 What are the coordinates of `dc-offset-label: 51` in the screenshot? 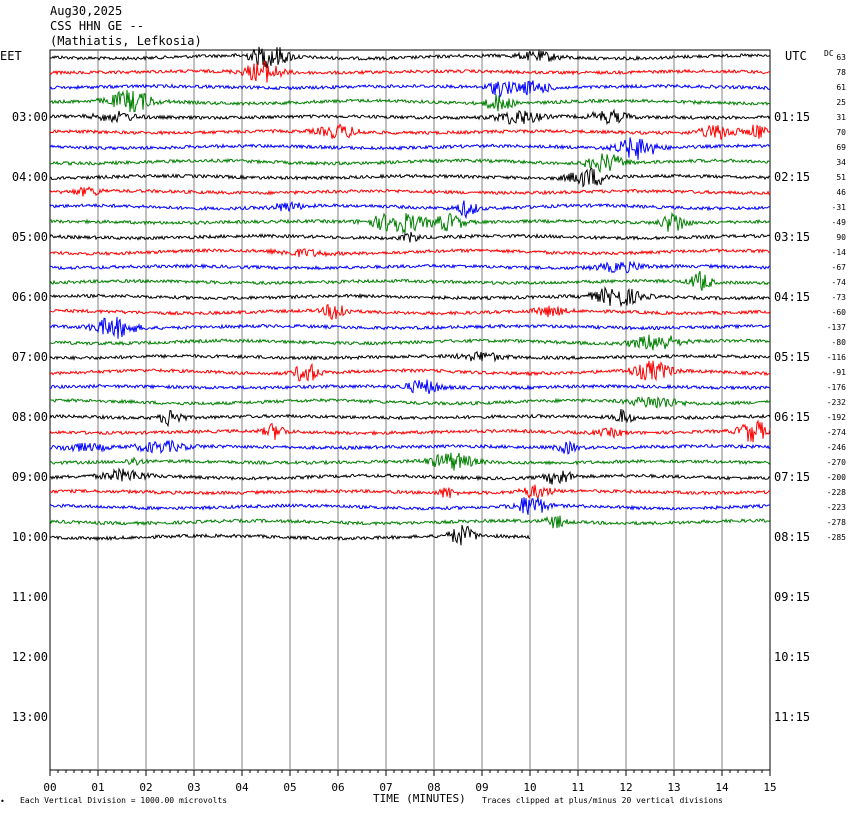 It's located at (841, 177).